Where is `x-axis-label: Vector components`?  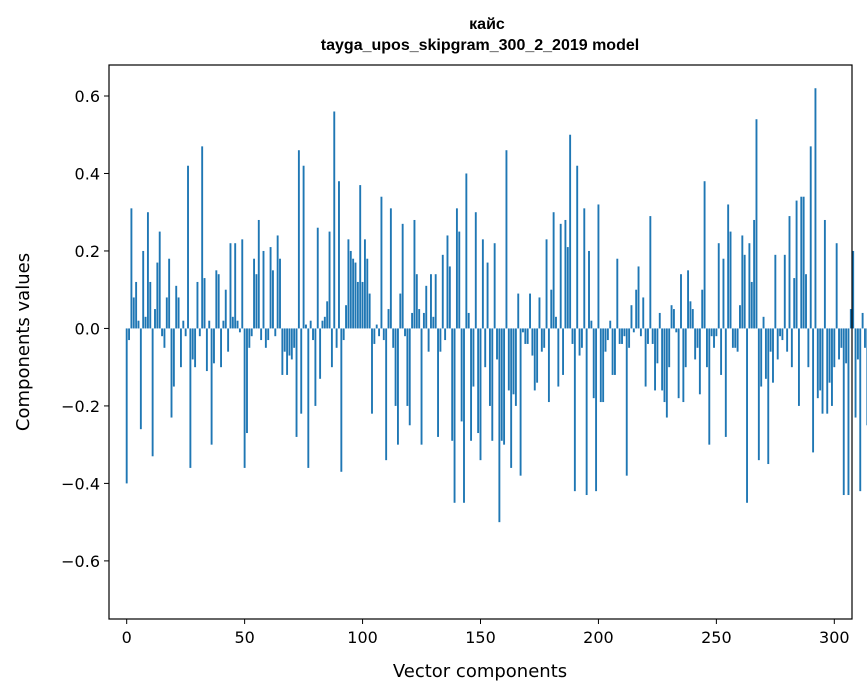 x-axis-label: Vector components is located at coordinates (480, 671).